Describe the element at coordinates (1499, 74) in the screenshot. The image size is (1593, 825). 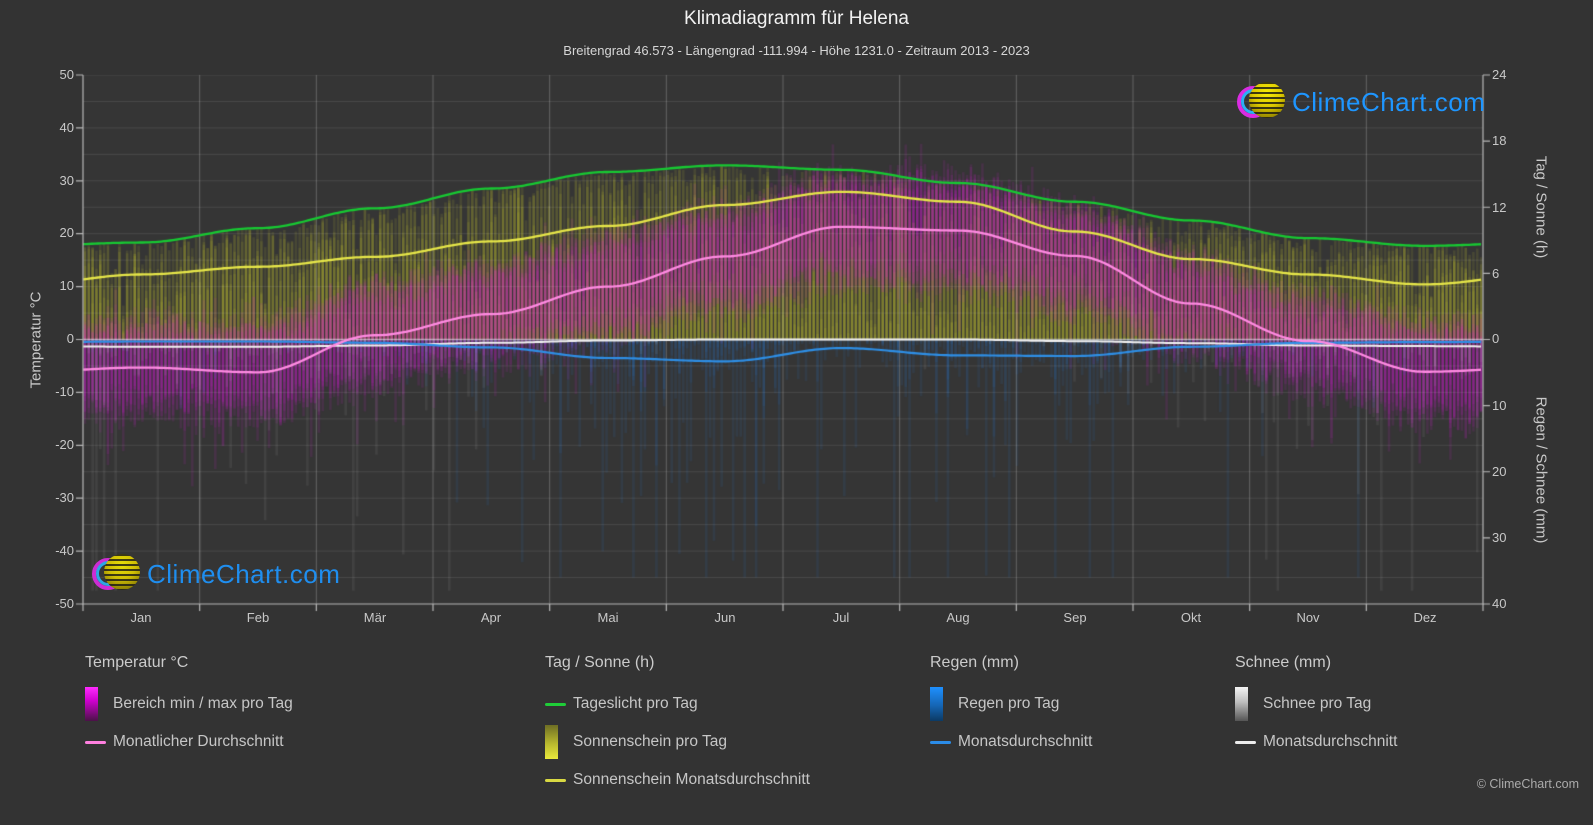
I see `y-axis-tick-sun: 24` at that location.